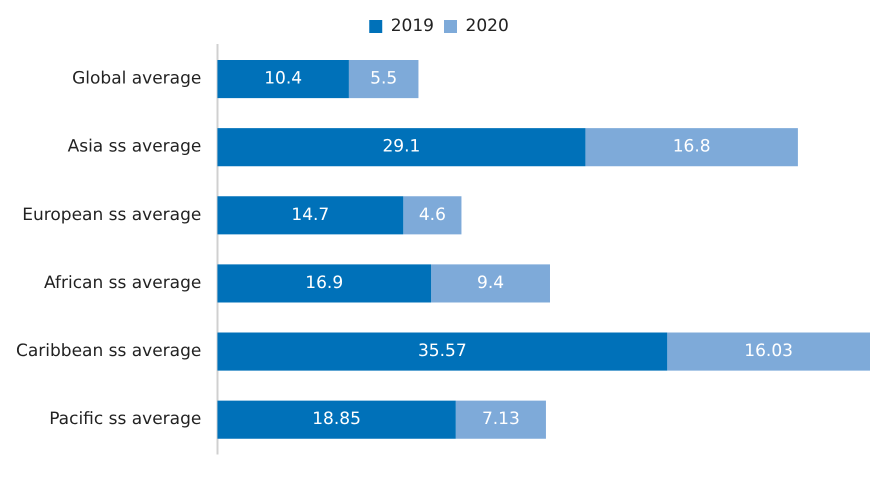  I want to click on data-label: 35.57, so click(442, 351).